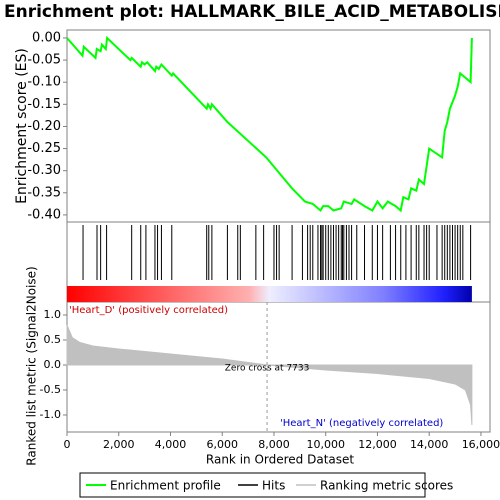  What do you see at coordinates (44, 60) in the screenshot?
I see `y-tick-label: -0.05` at bounding box center [44, 60].